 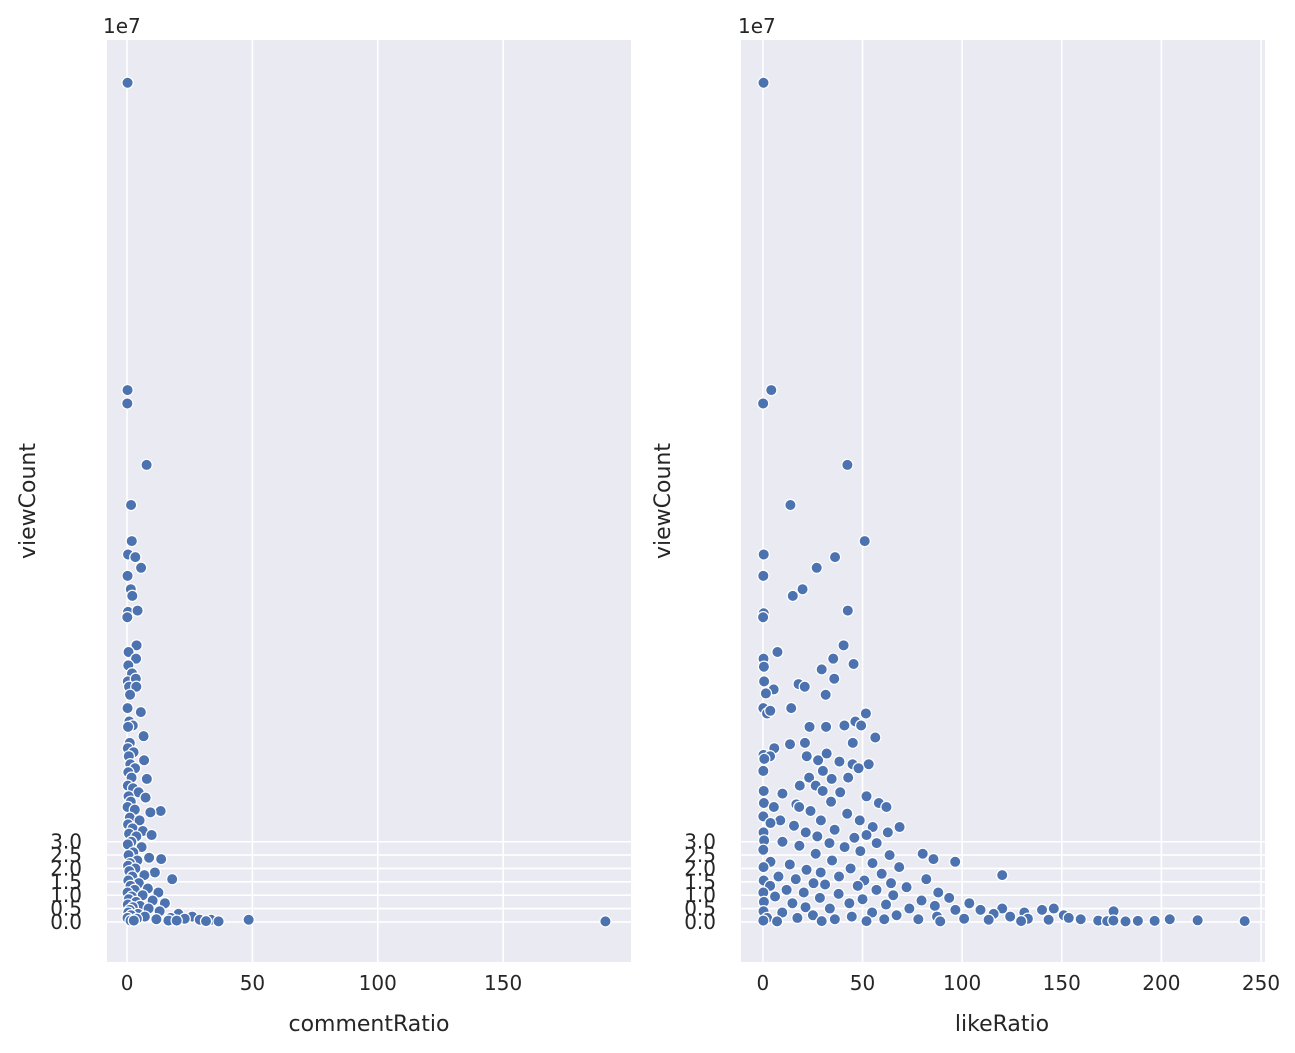 I want to click on y-offset-text: 1e7, so click(x=122, y=26).